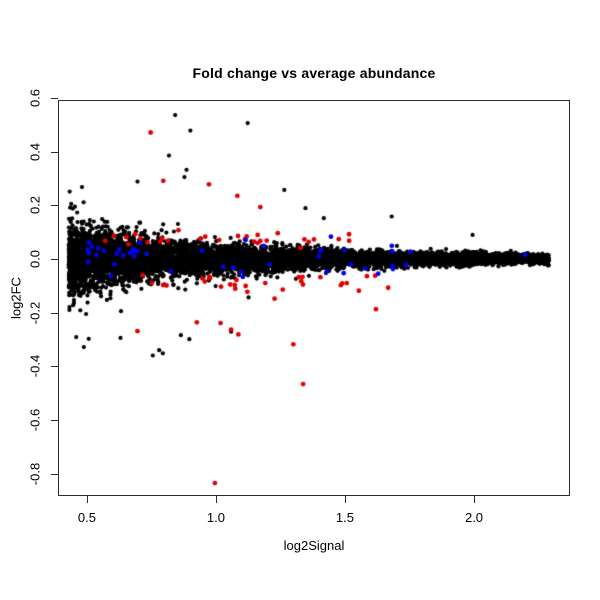 The height and width of the screenshot is (600, 600). What do you see at coordinates (35, 205) in the screenshot?
I see `y-tick-label: 0.2` at bounding box center [35, 205].